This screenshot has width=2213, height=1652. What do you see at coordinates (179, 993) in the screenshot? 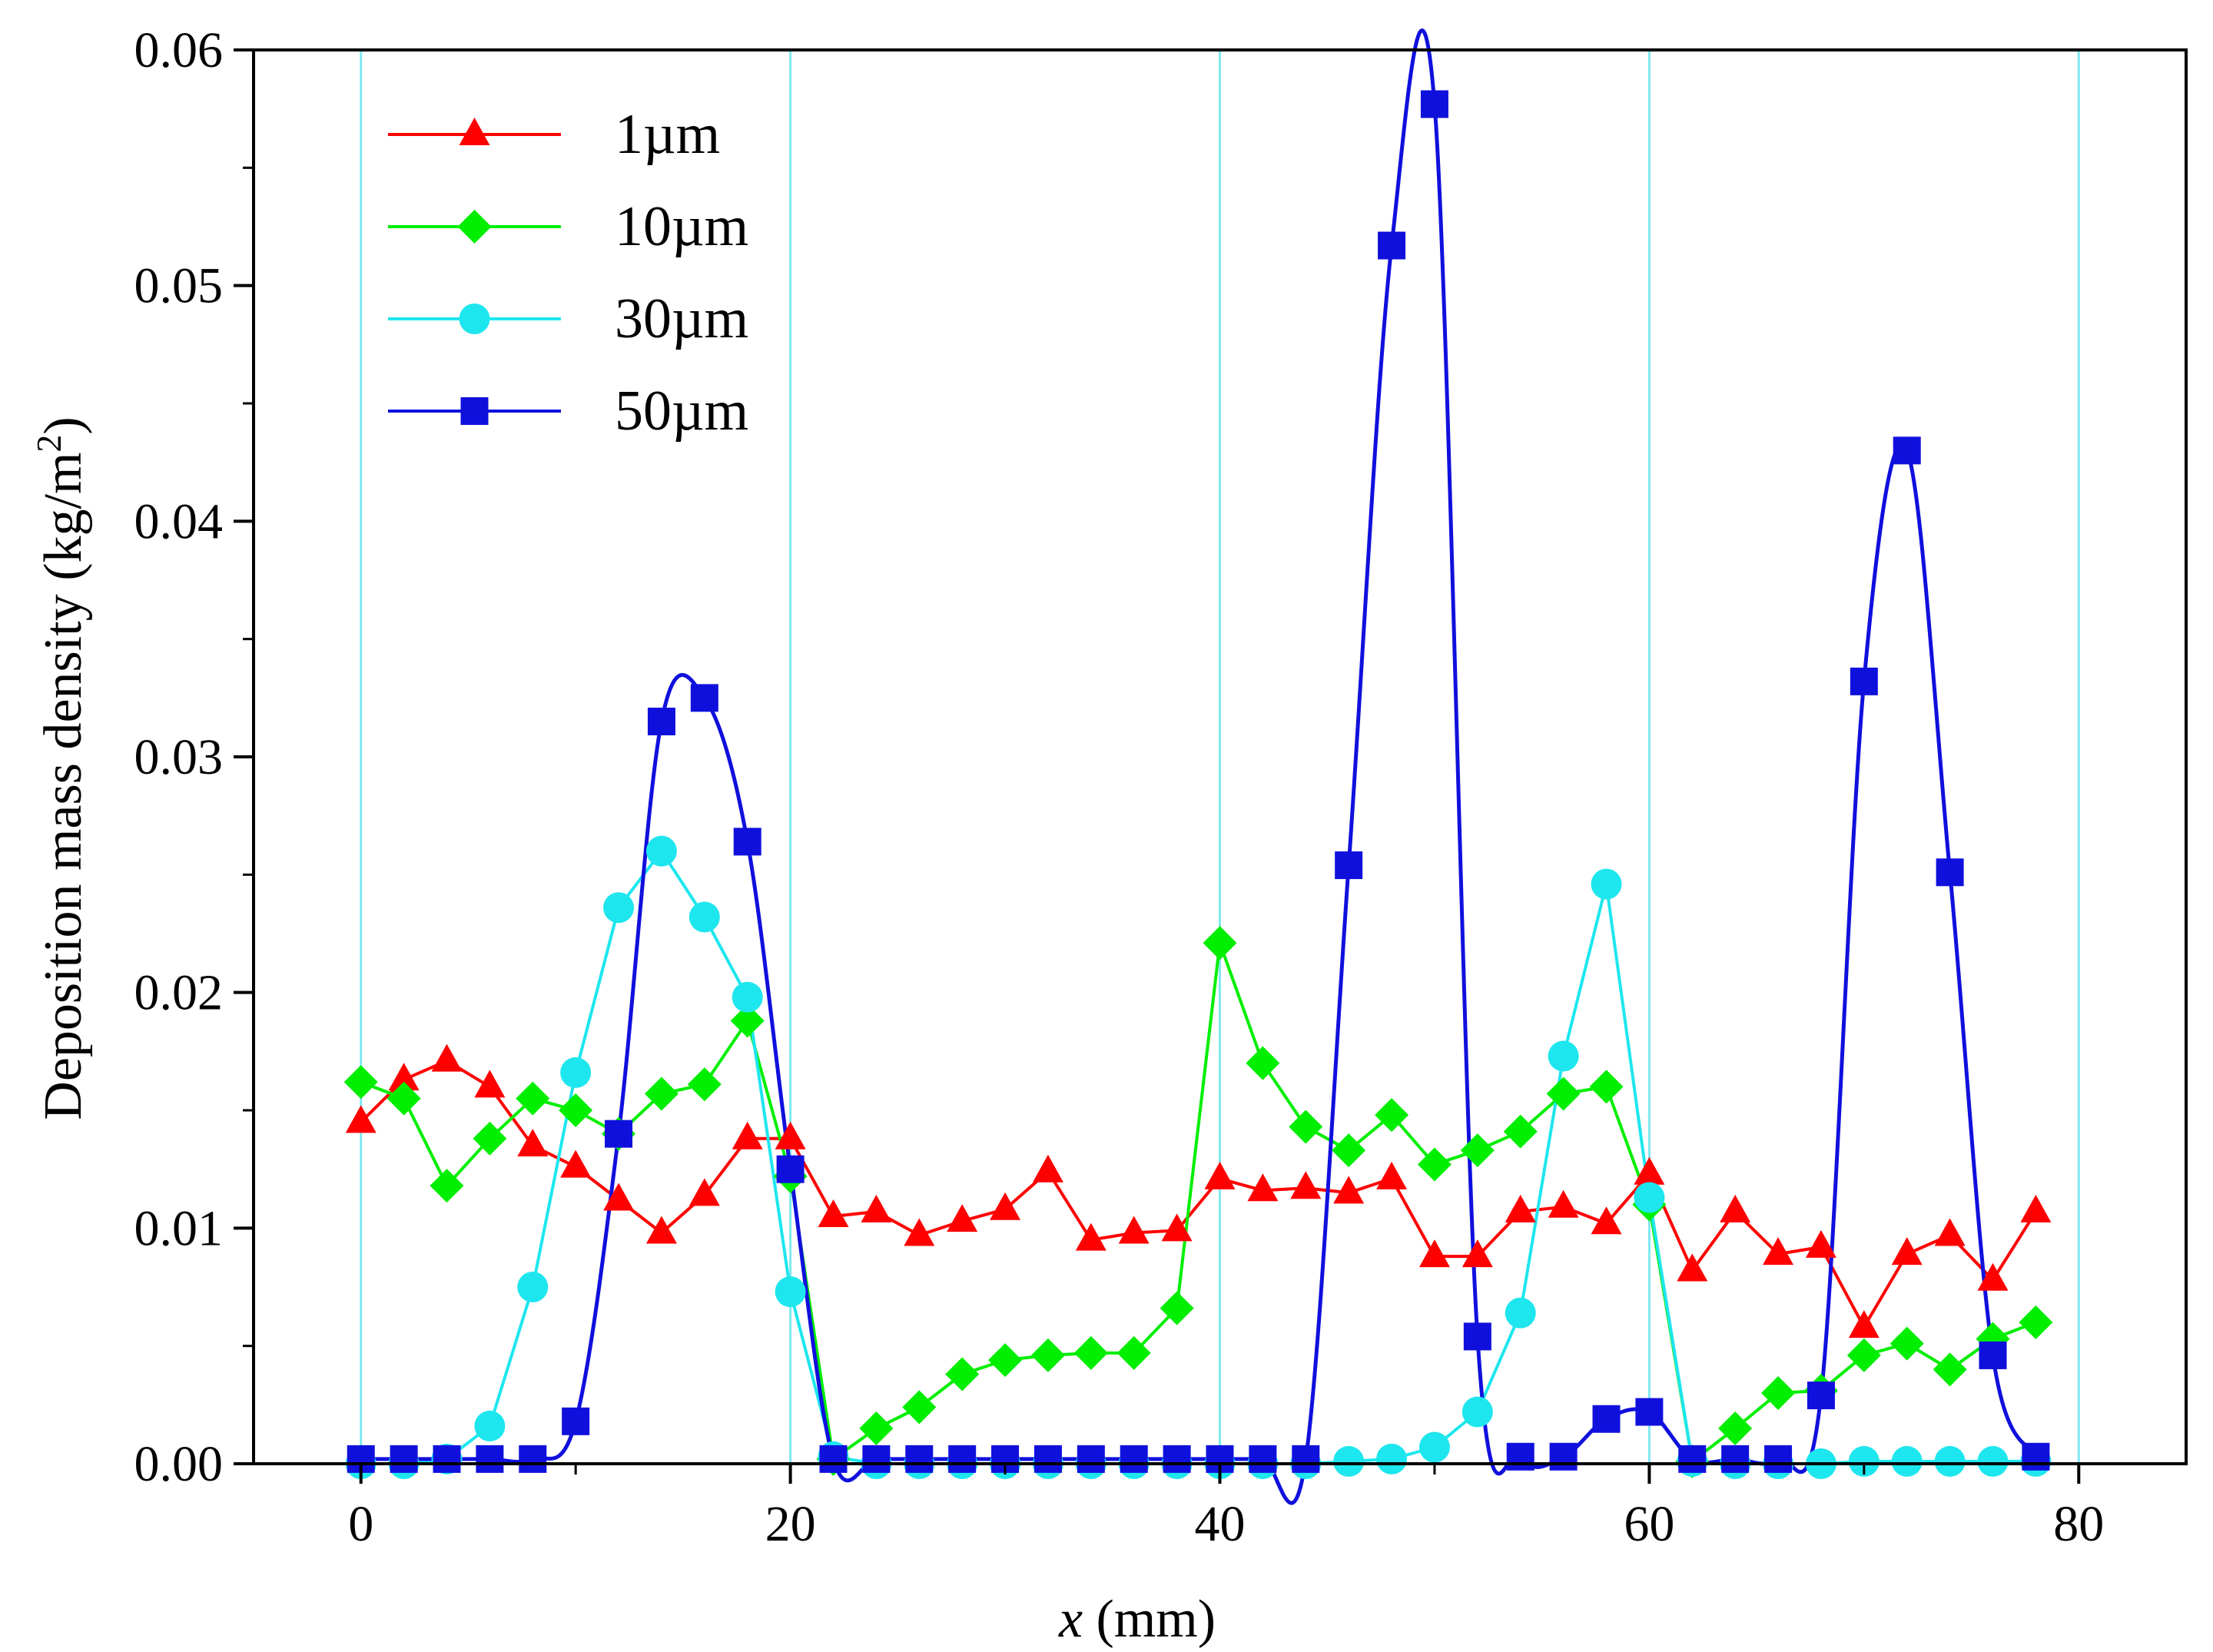
I see `y-tick-label-2: 0.02` at bounding box center [179, 993].